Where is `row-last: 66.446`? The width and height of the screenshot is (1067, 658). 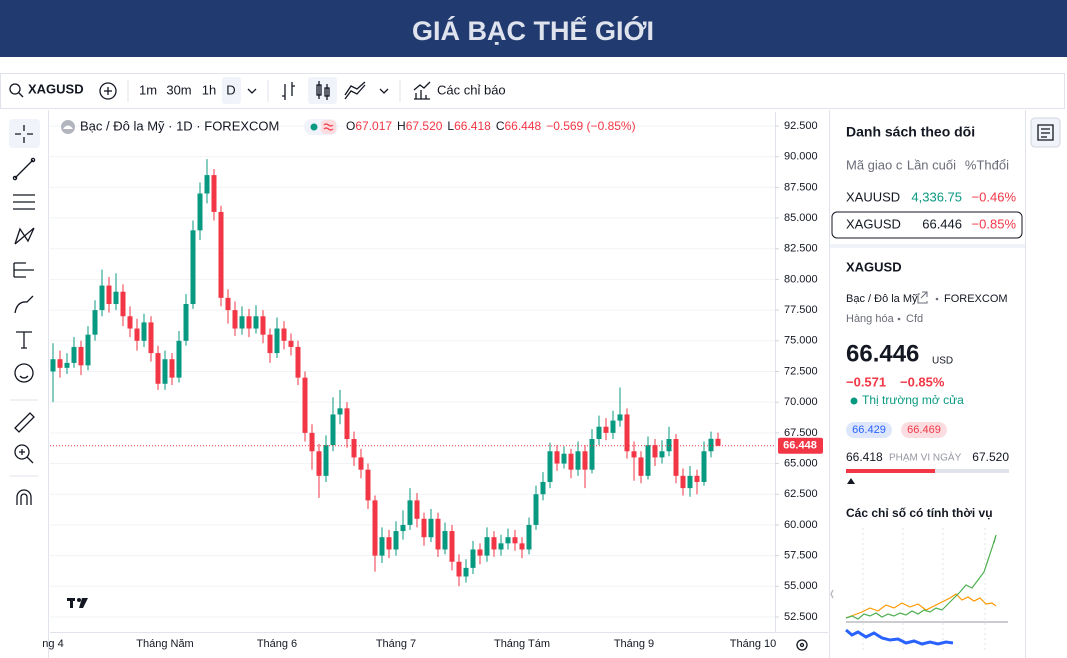
row-last: 66.446 is located at coordinates (942, 223).